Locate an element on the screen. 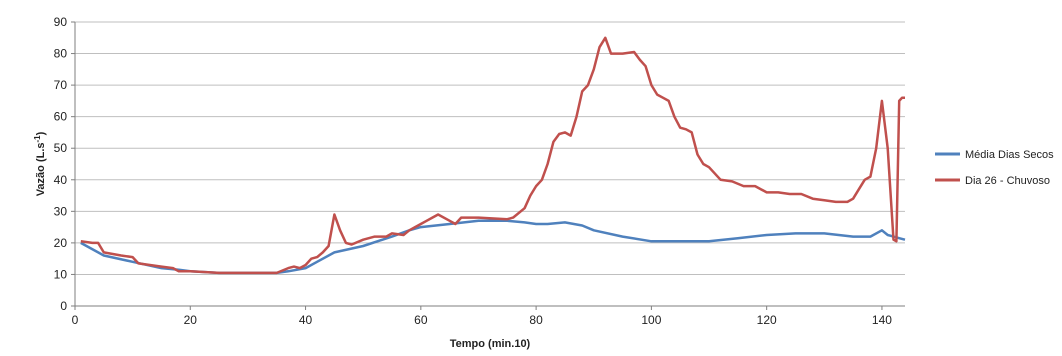  legend: Média Dias Secos Dia 26 - Chuvoso is located at coordinates (994, 168).